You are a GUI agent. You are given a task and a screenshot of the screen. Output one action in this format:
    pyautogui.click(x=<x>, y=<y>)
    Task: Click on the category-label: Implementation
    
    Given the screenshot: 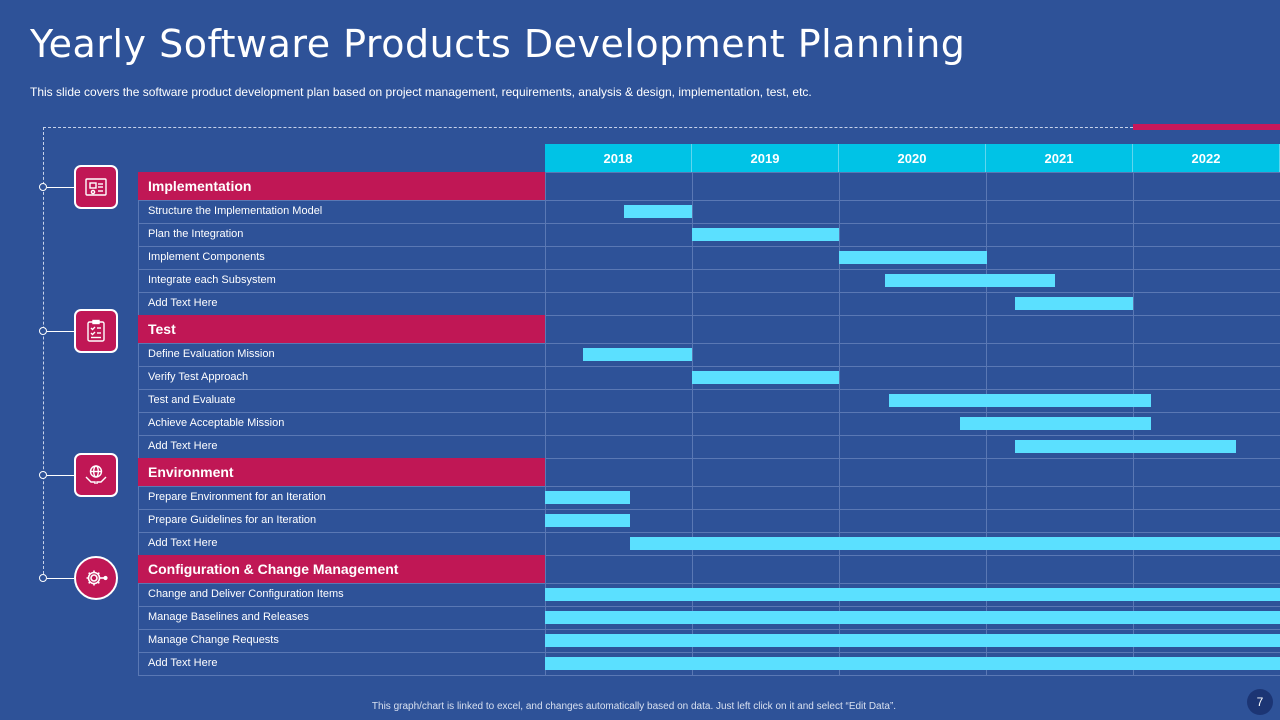 What is the action you would take?
    pyautogui.click(x=341, y=186)
    